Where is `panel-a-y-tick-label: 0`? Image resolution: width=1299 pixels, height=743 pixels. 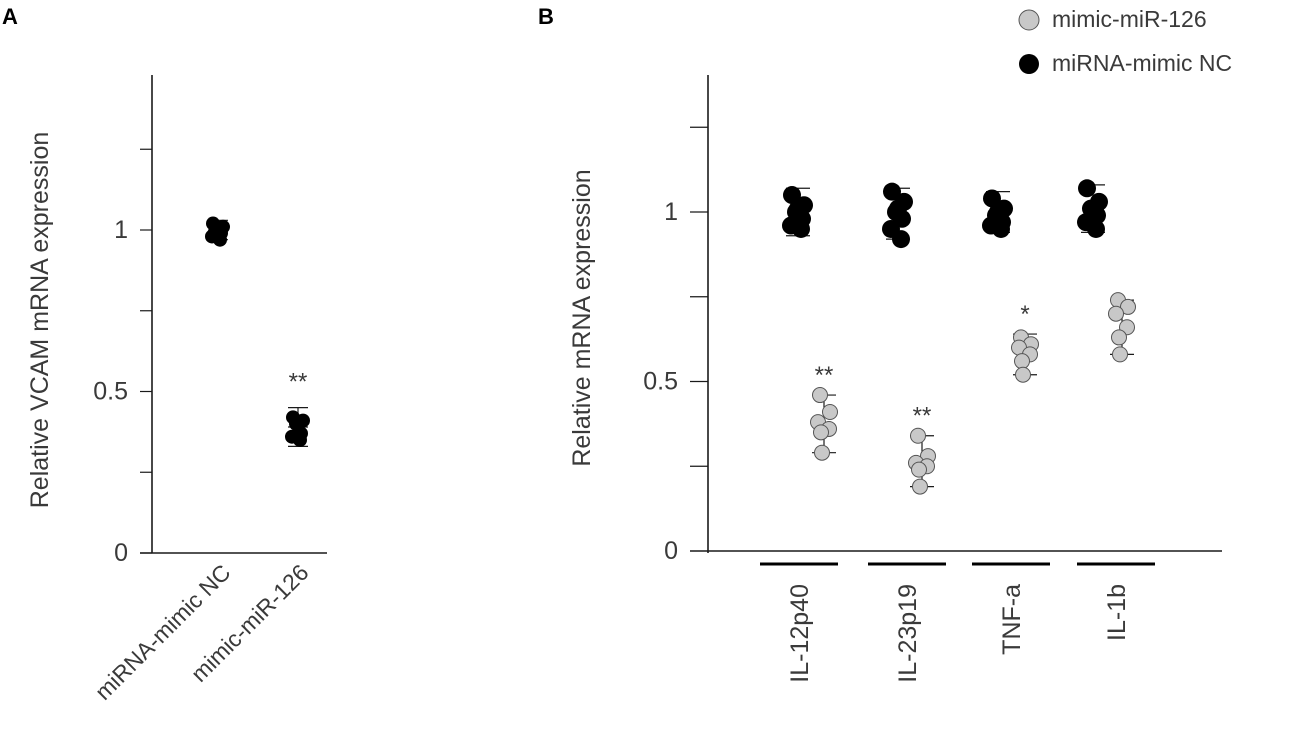
panel-a-y-tick-label: 0 is located at coordinates (121, 553).